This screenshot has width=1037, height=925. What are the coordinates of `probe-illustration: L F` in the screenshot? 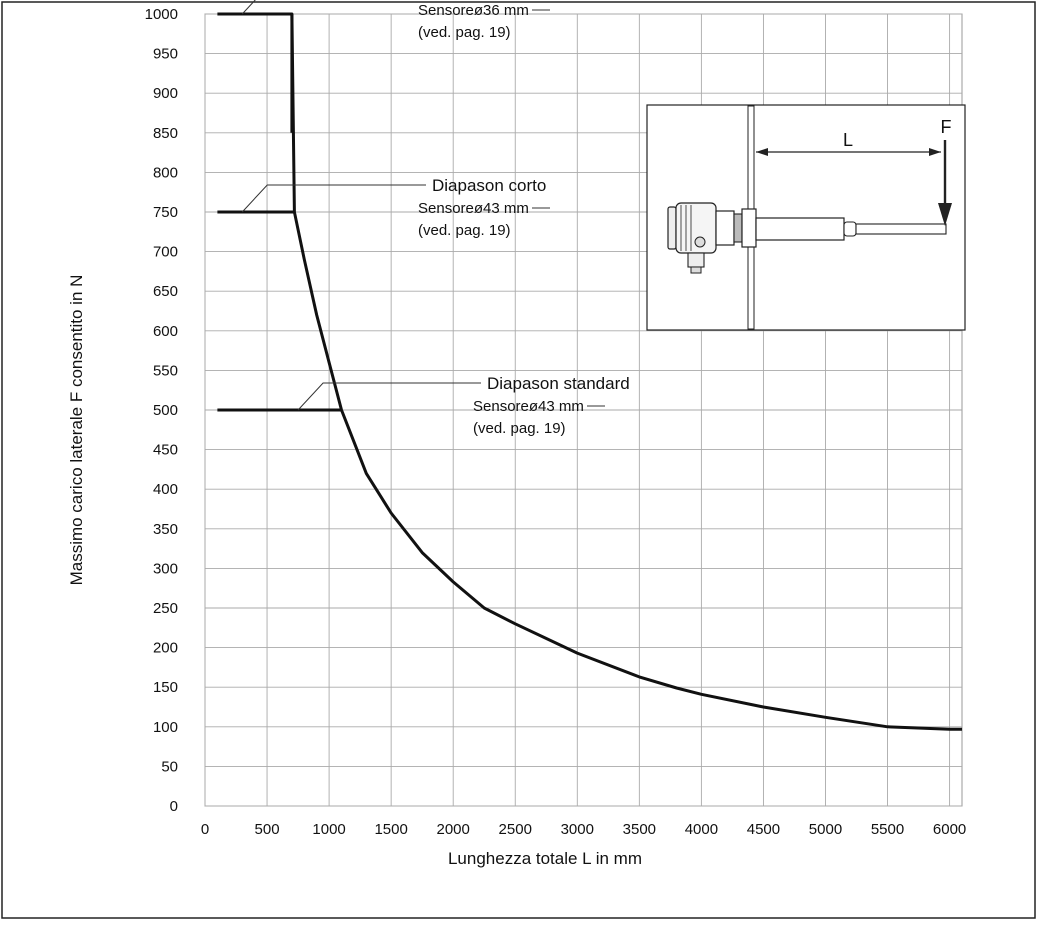 It's located at (806, 217).